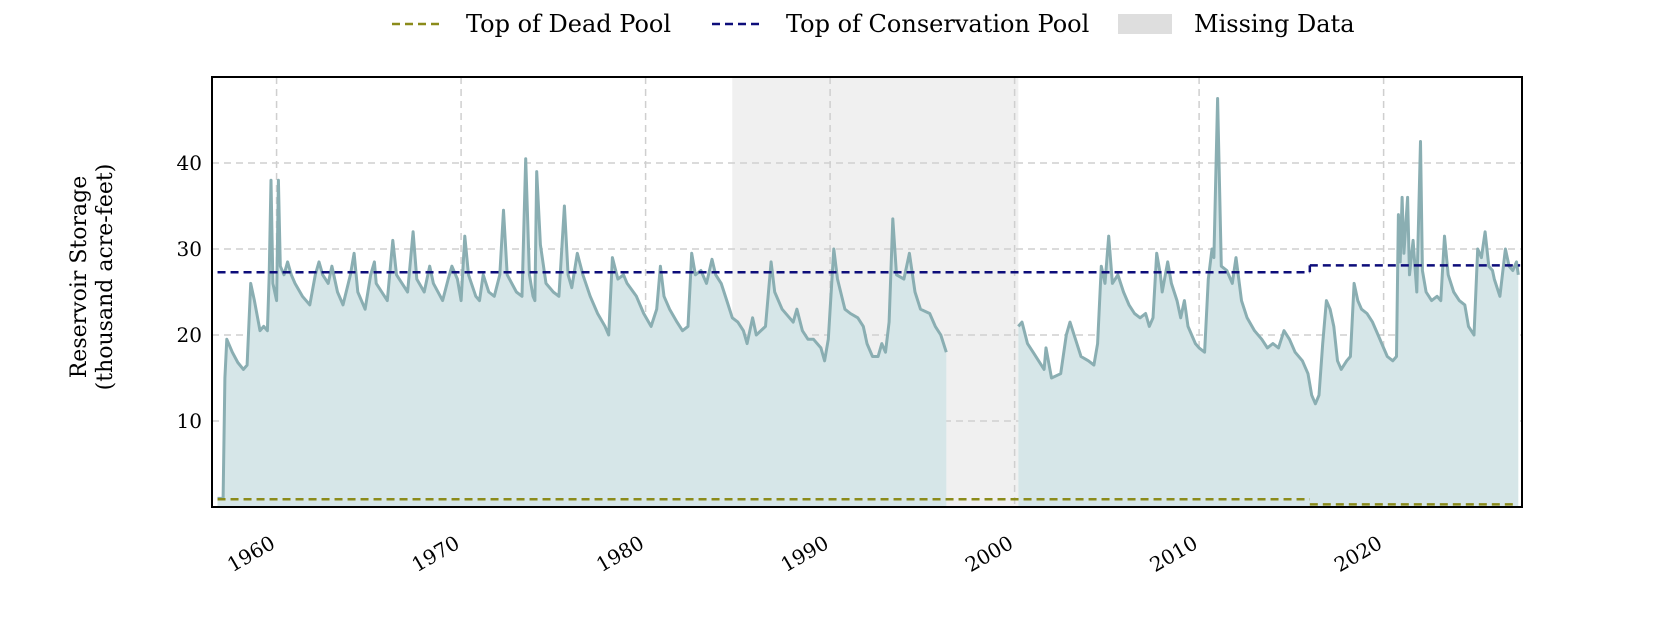  What do you see at coordinates (568, 24) in the screenshot?
I see `legend-dead-pool-label: Top of Dead Pool` at bounding box center [568, 24].